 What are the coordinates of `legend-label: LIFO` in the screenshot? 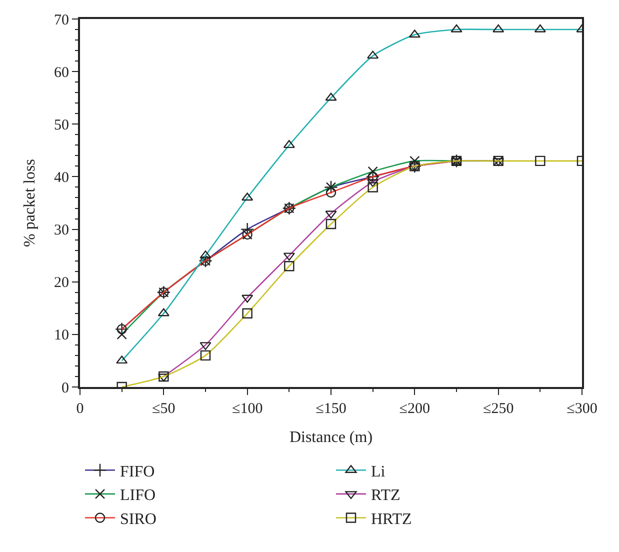 It's located at (138, 495).